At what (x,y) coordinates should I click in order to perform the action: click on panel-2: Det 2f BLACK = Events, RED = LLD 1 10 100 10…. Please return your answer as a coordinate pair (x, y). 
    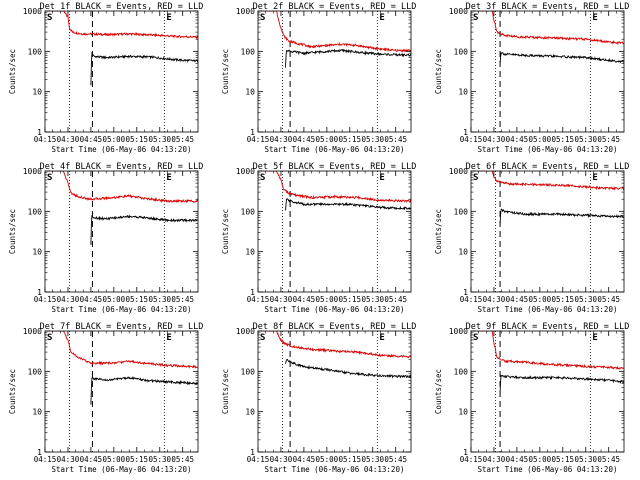
    Looking at the image, I should click on (318, 78).